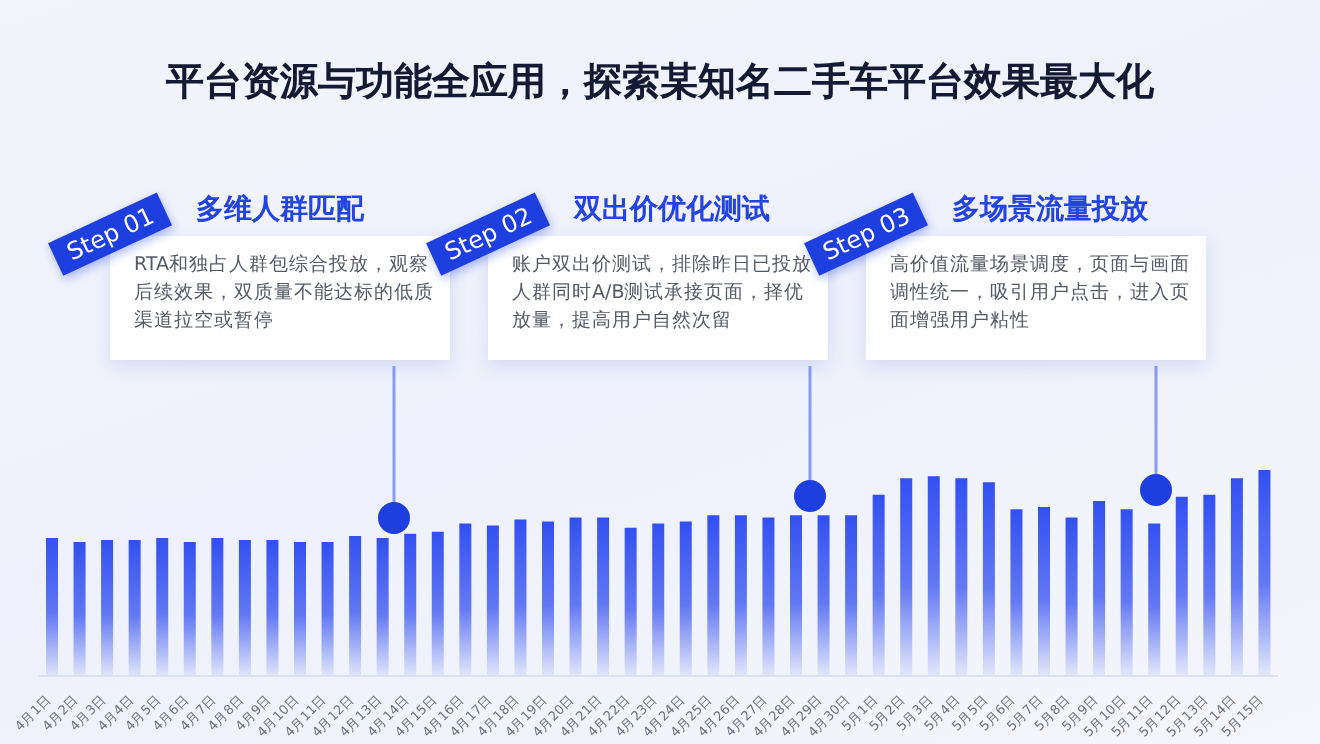 The height and width of the screenshot is (744, 1320). I want to click on chart-title: 平台资源与功能全应用，探索某知名二手车平台效果最大化, so click(660, 83).